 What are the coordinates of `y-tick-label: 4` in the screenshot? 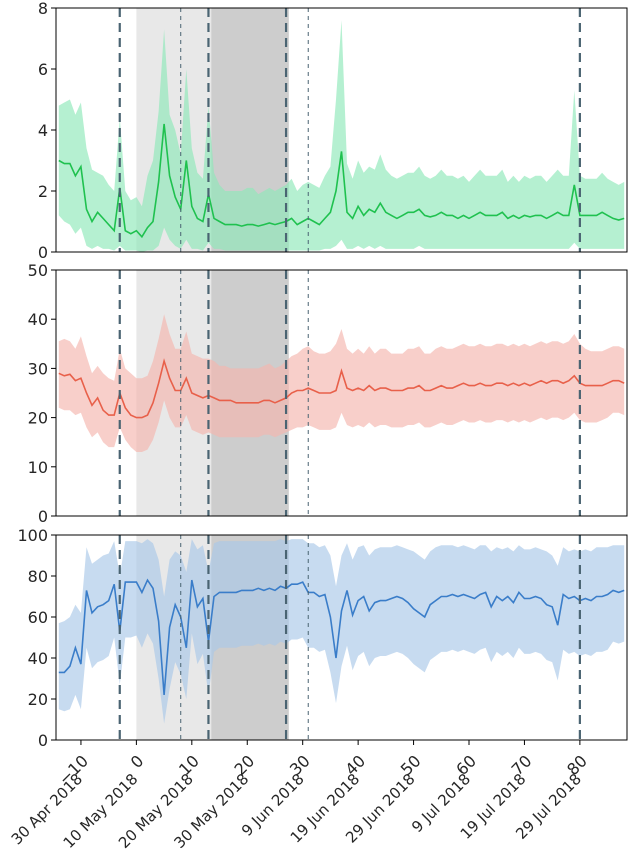 It's located at (43, 130).